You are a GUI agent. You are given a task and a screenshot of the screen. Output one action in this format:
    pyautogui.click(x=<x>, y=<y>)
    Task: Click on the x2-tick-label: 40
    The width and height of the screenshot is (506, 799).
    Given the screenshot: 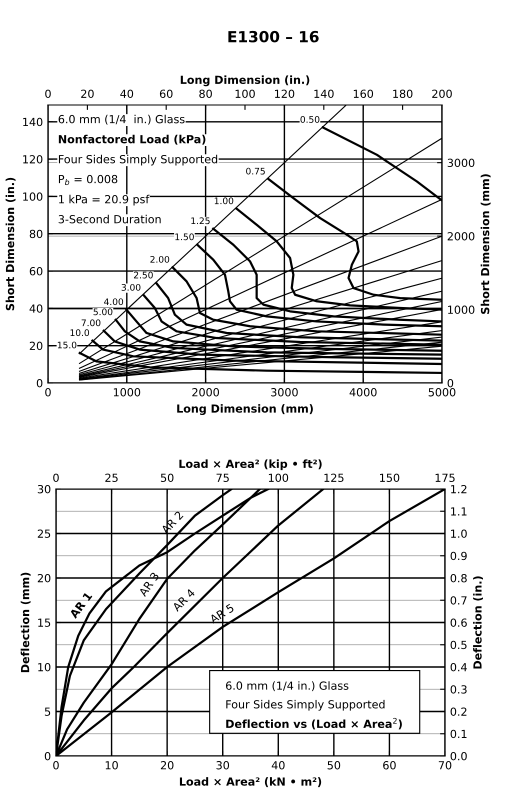 What is the action you would take?
    pyautogui.click(x=127, y=94)
    